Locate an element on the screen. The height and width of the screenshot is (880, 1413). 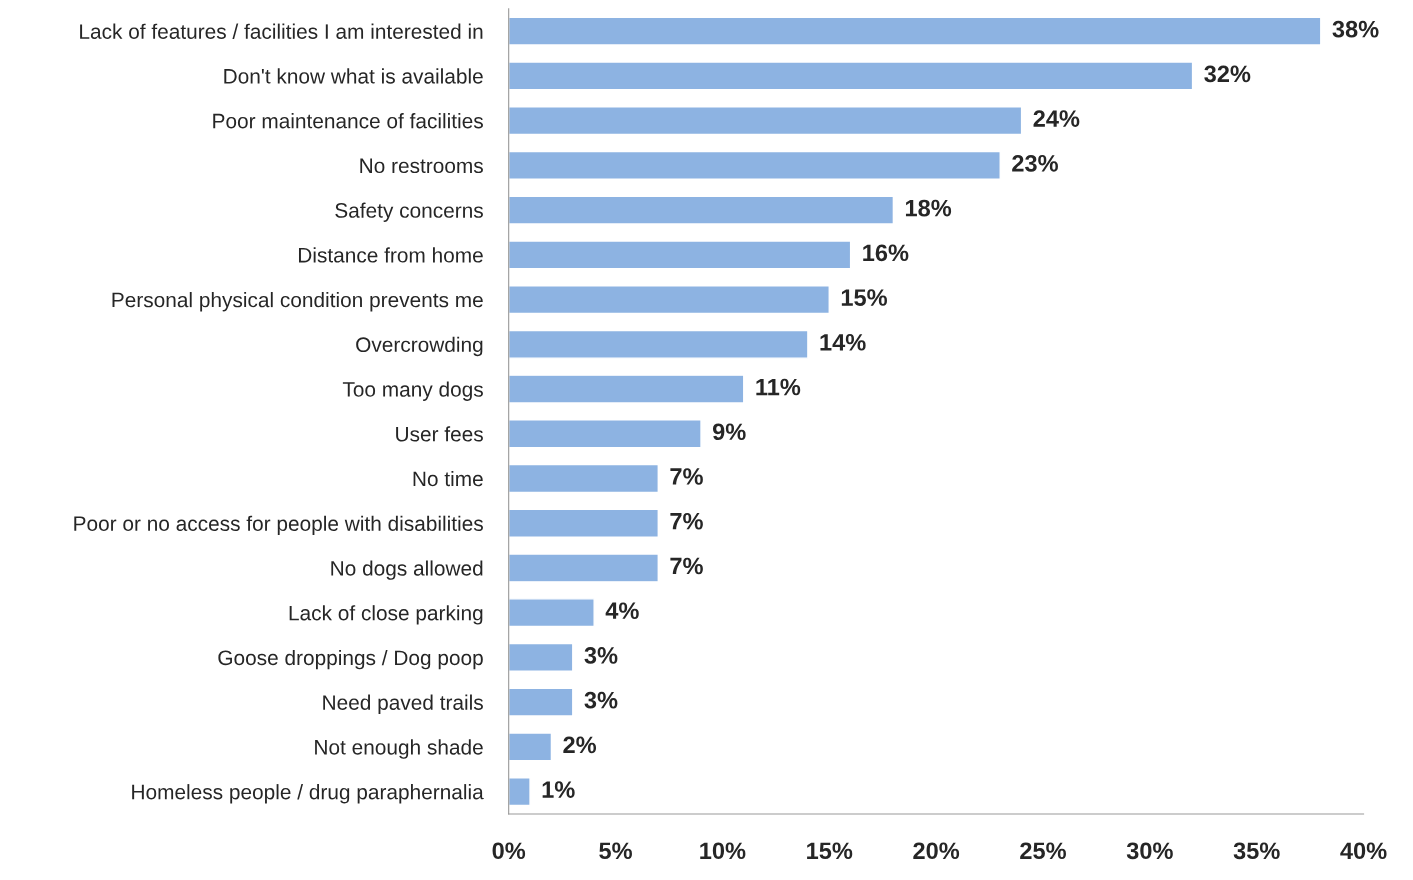
y-tick-label: No restrooms is located at coordinates (421, 166).